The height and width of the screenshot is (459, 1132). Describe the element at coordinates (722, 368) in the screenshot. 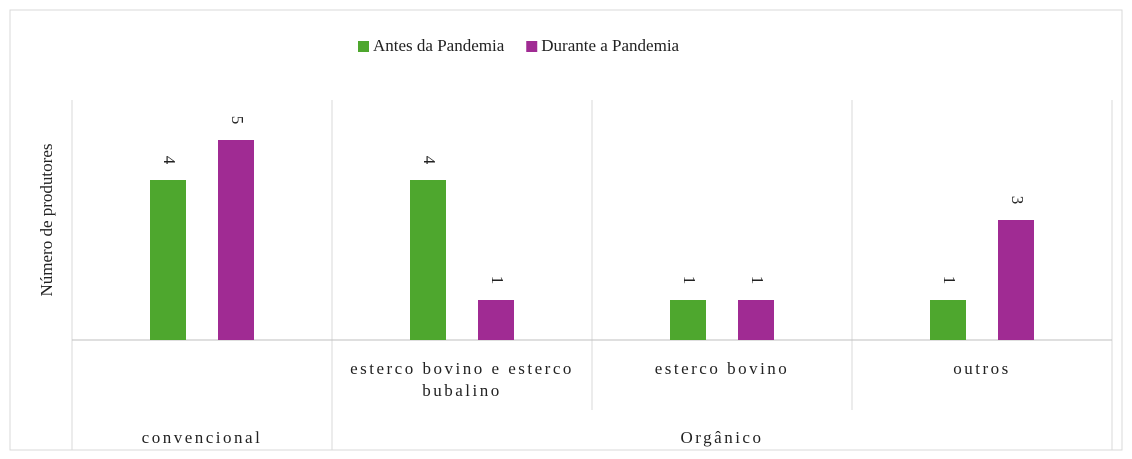

I see `x-tick-label: esterco bovino` at that location.